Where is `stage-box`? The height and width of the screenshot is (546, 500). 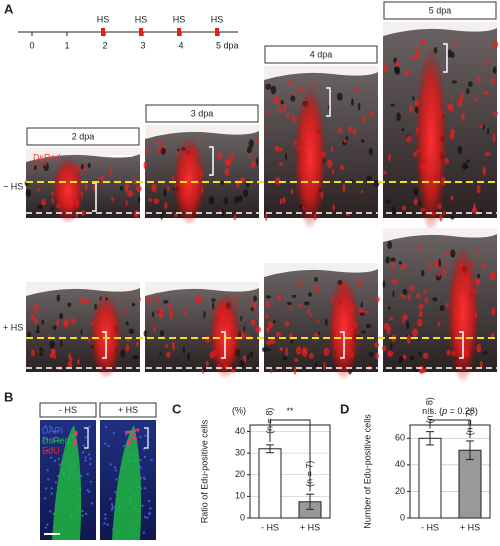 stage-box is located at coordinates (83, 136).